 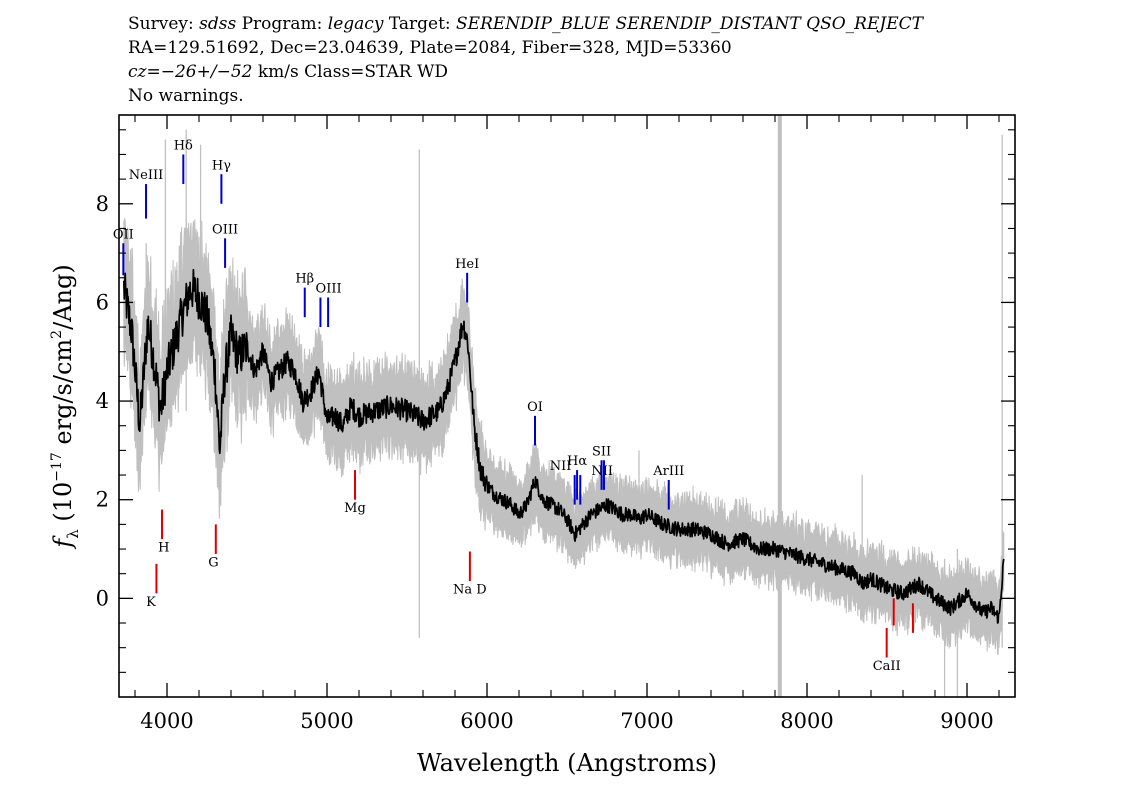 What do you see at coordinates (535, 407) in the screenshot?
I see `emission-line-label: OI` at bounding box center [535, 407].